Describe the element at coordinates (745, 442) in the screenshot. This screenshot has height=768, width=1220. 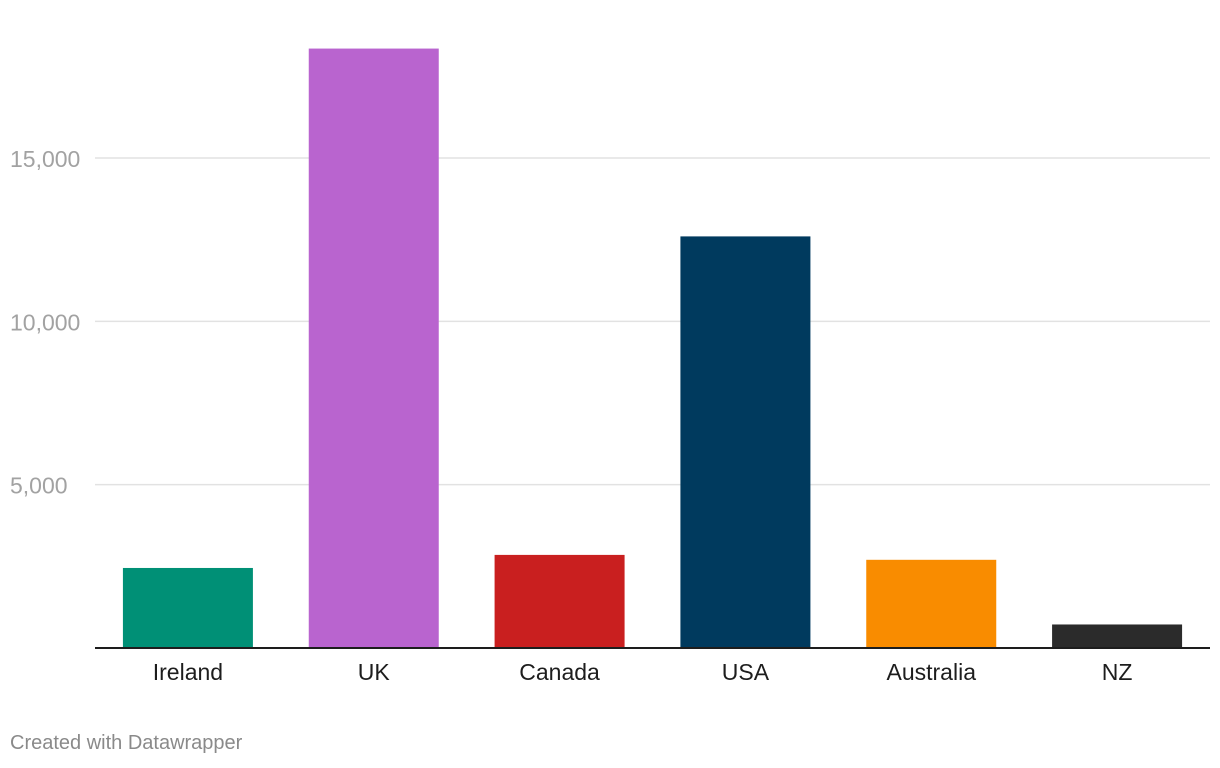
I see `bar-usa` at that location.